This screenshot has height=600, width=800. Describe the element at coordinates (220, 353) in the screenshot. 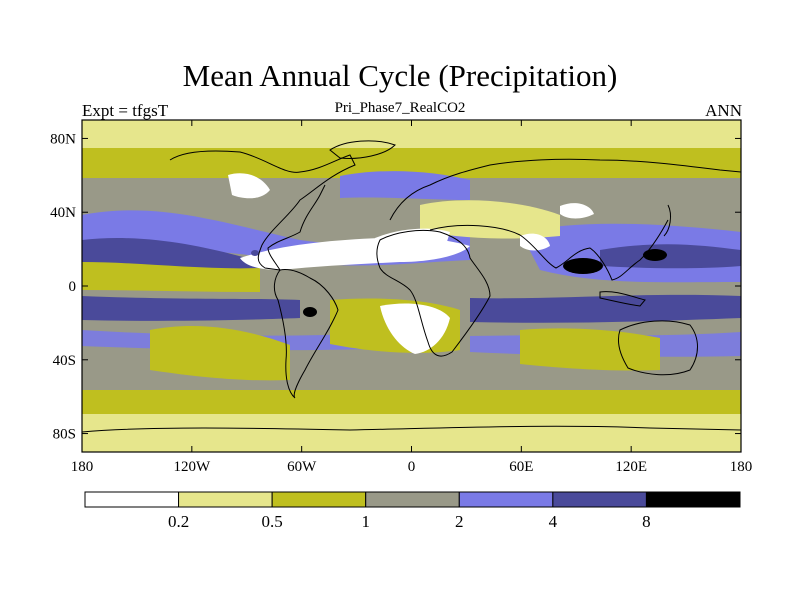

I see `southeast-pacific-dry` at that location.